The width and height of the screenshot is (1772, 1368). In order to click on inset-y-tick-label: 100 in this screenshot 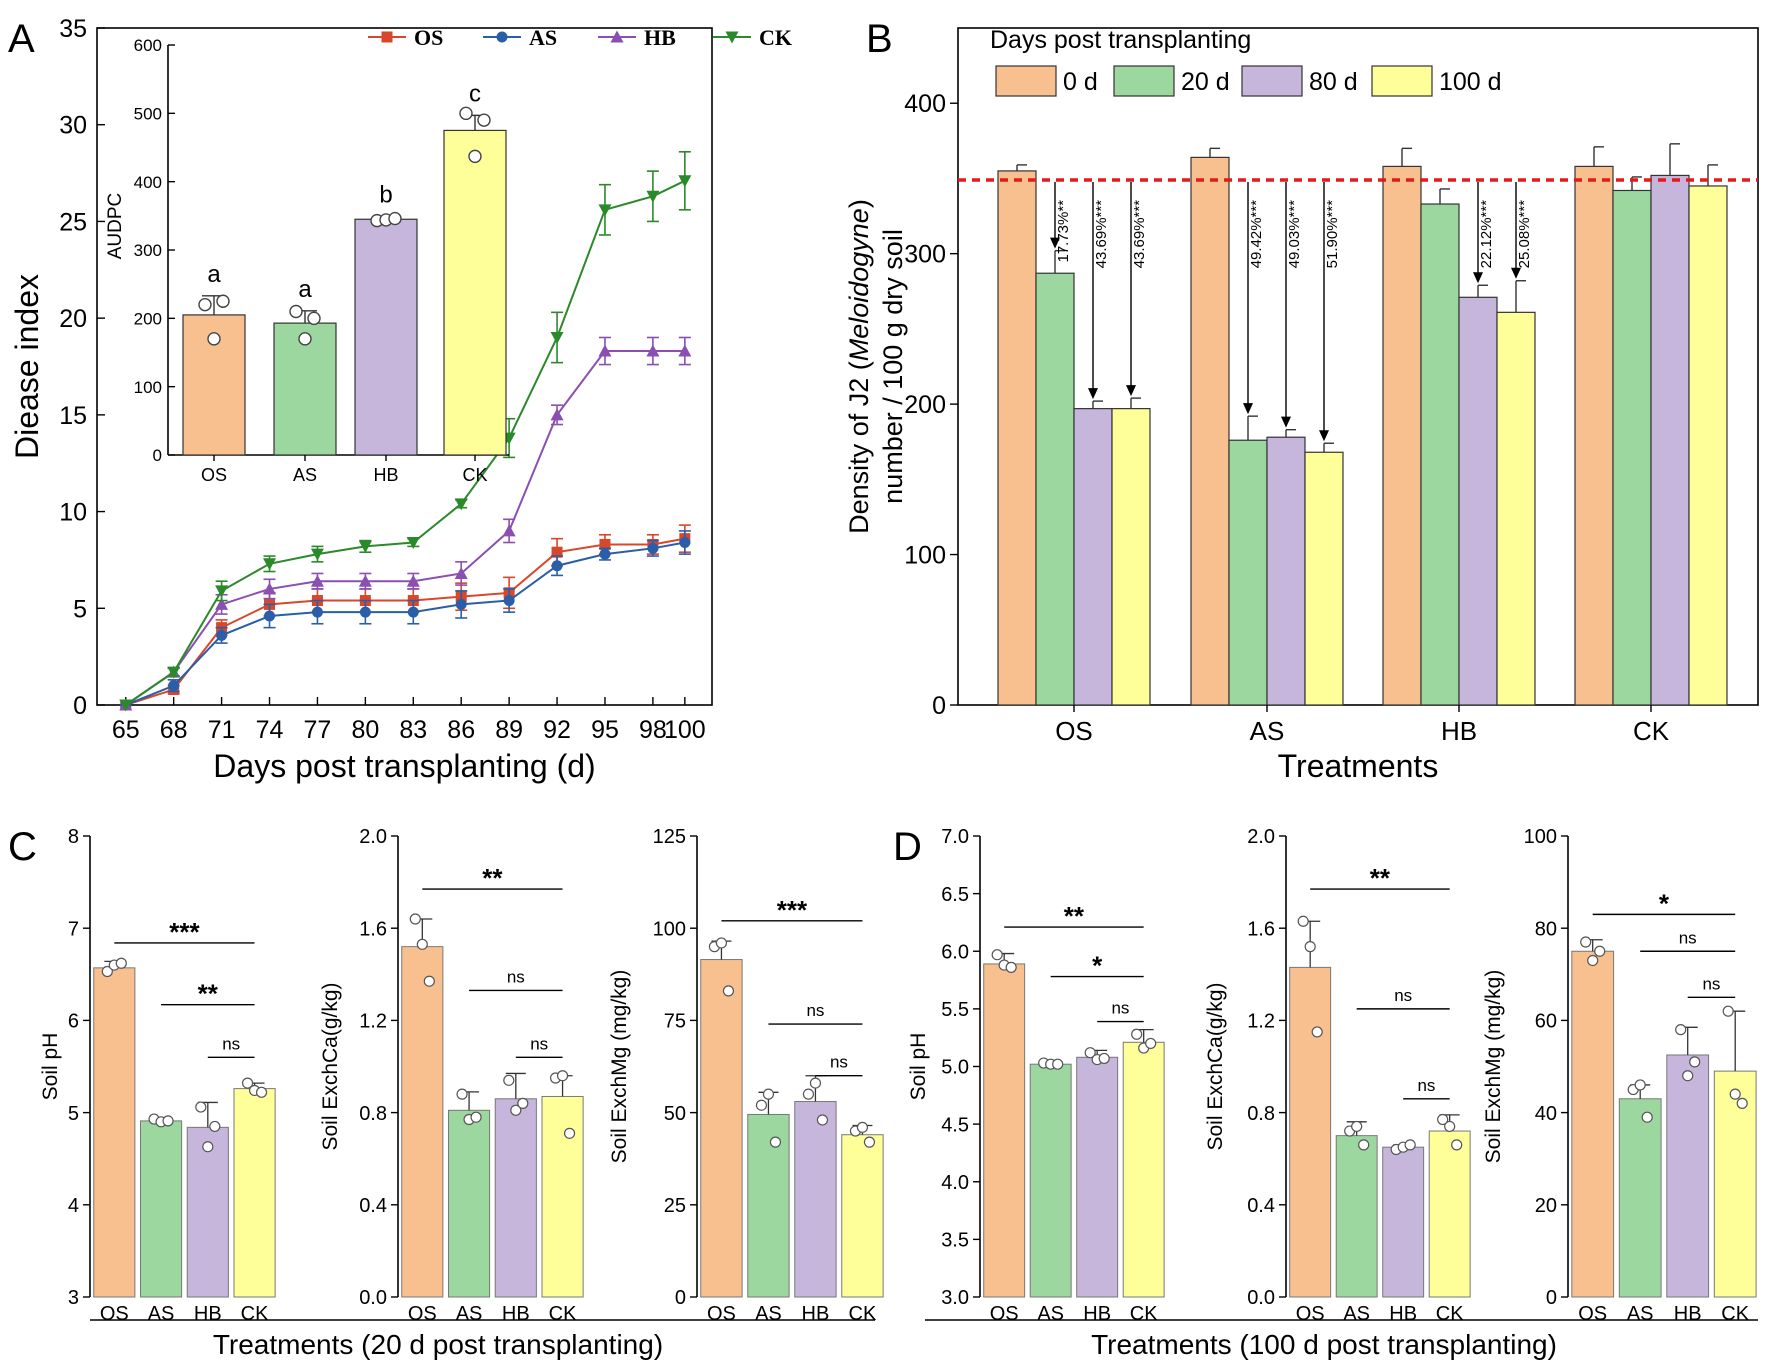, I will do `click(148, 387)`.